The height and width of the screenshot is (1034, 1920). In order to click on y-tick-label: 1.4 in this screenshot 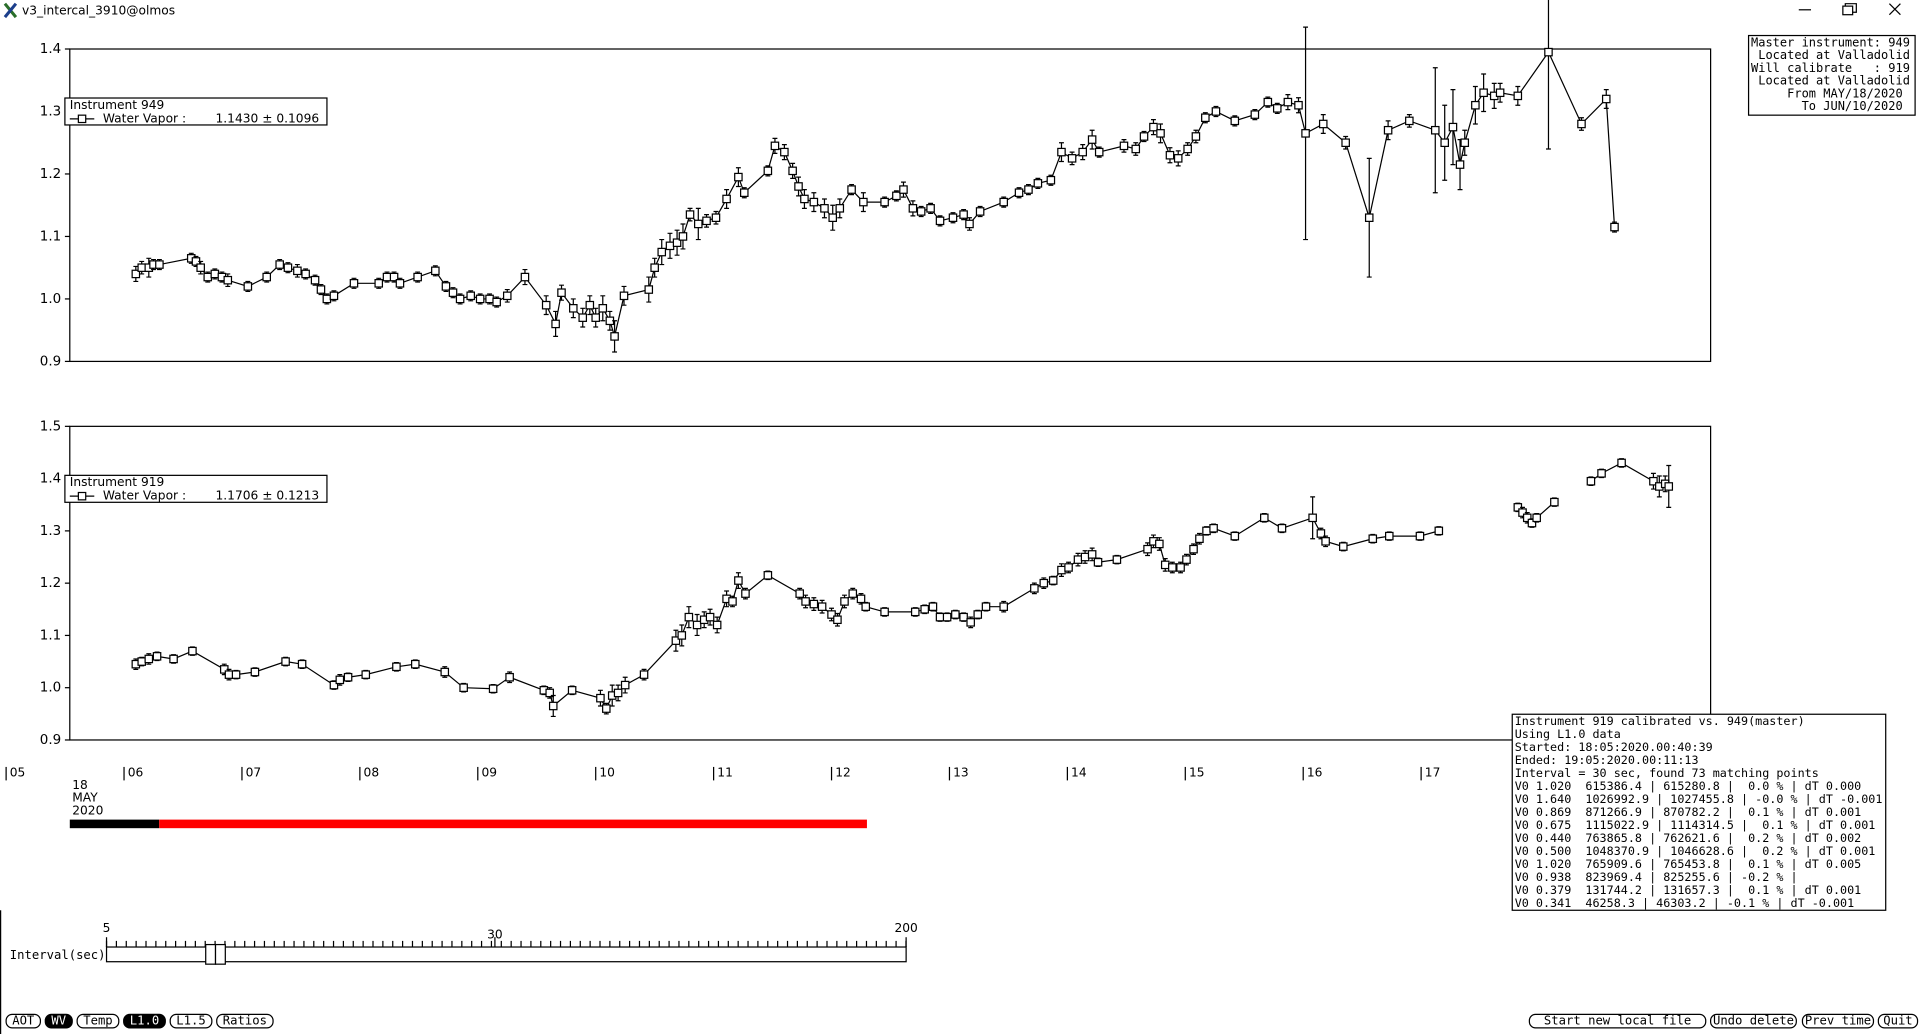, I will do `click(50, 479)`.